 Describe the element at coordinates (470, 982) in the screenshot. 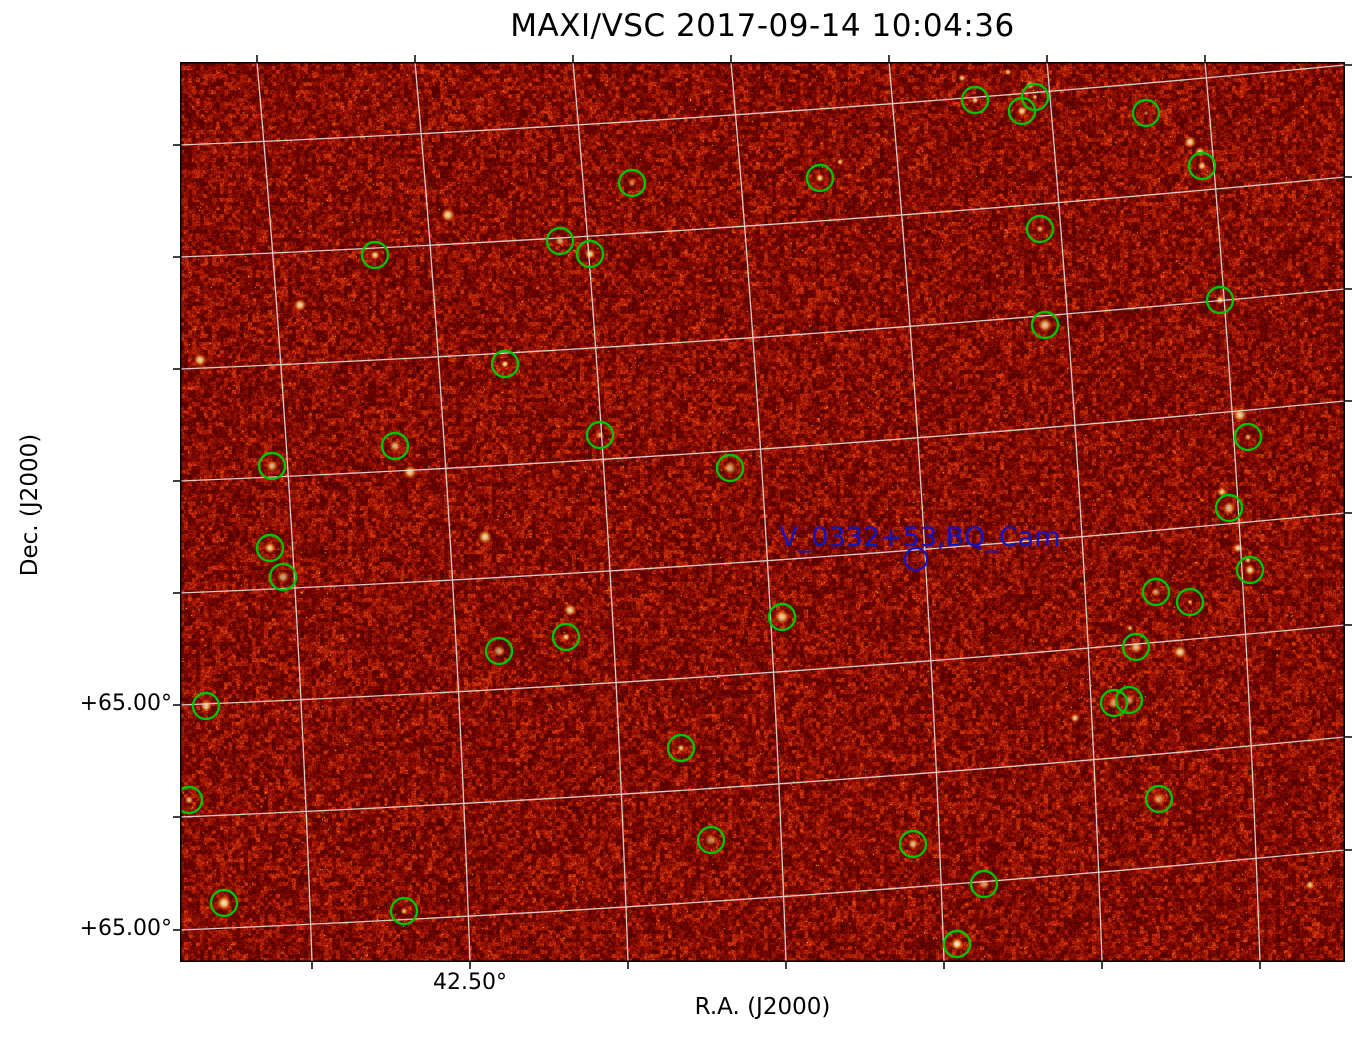

I see `x-tick-label: 42.50°` at that location.